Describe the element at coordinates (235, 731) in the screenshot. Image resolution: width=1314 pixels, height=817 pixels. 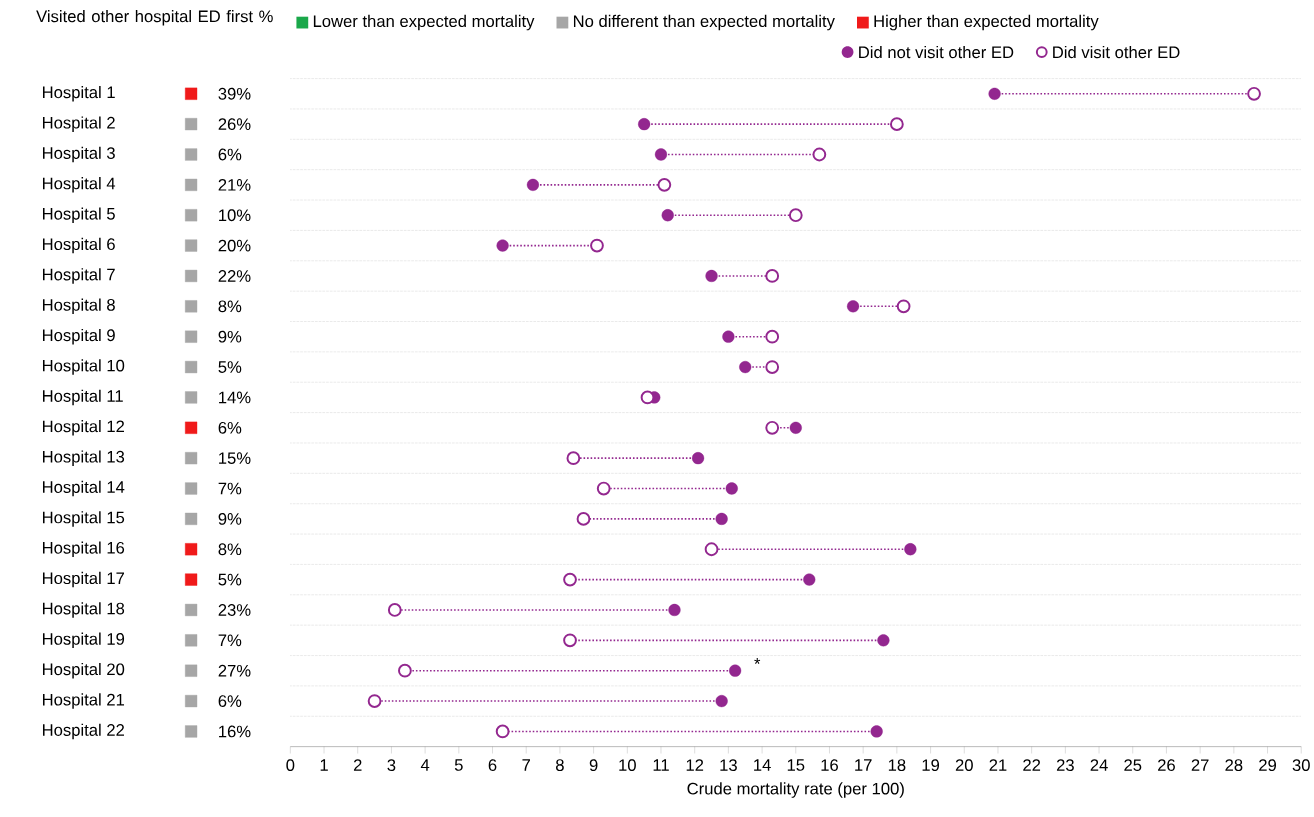
I see `data-label: 16%` at that location.